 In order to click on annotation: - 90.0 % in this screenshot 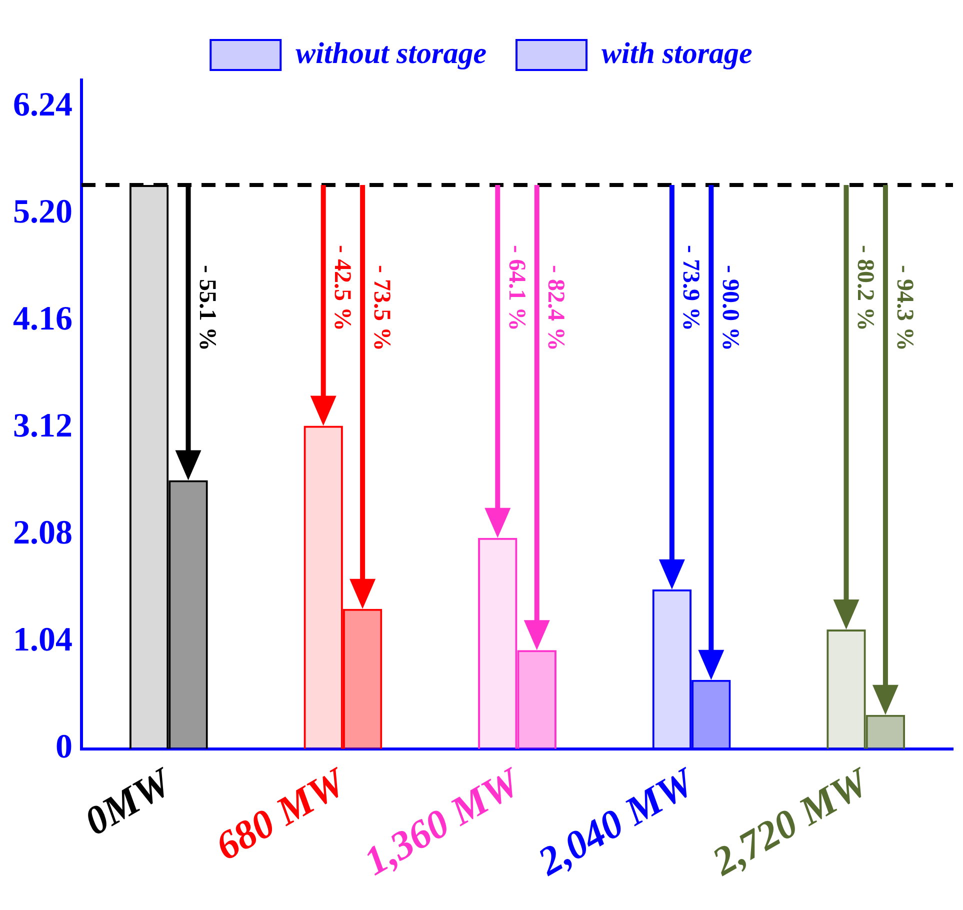, I will do `click(729, 307)`.